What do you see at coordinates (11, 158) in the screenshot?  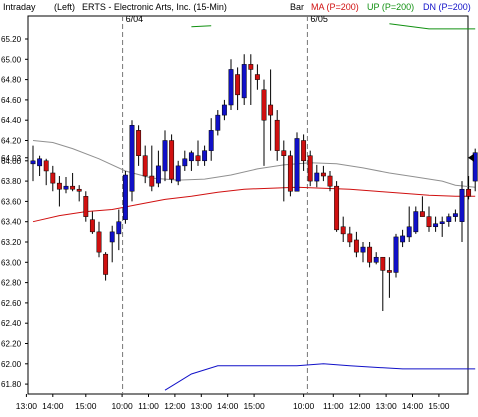 I see `y-tick-label: 64.03` at bounding box center [11, 158].